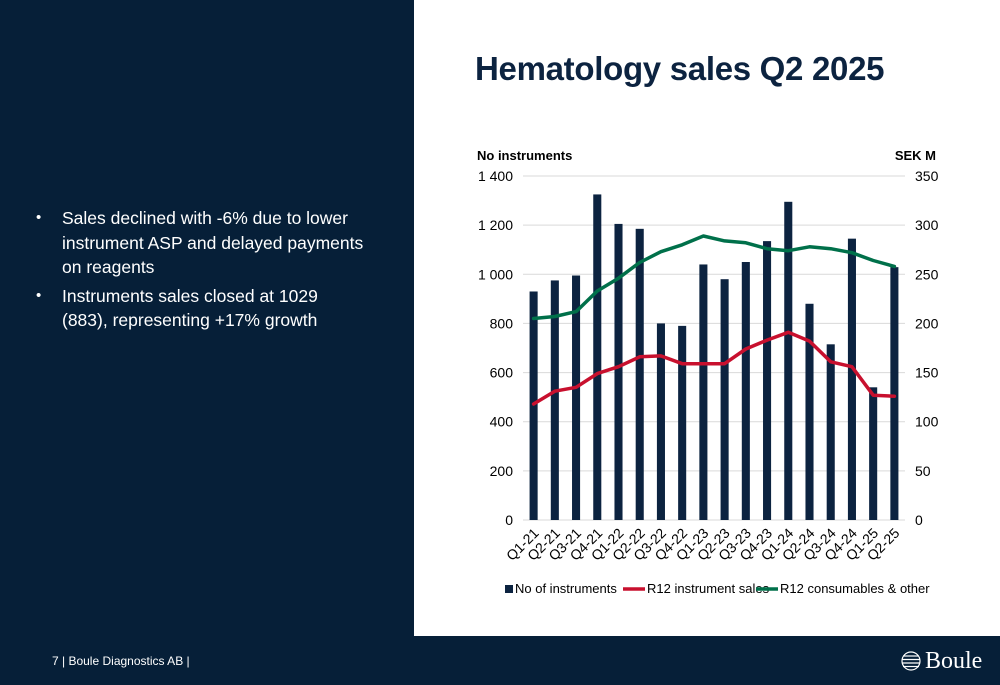 This screenshot has height=685, width=1000. Describe the element at coordinates (502, 323) in the screenshot. I see `left-tick-label: 800` at that location.